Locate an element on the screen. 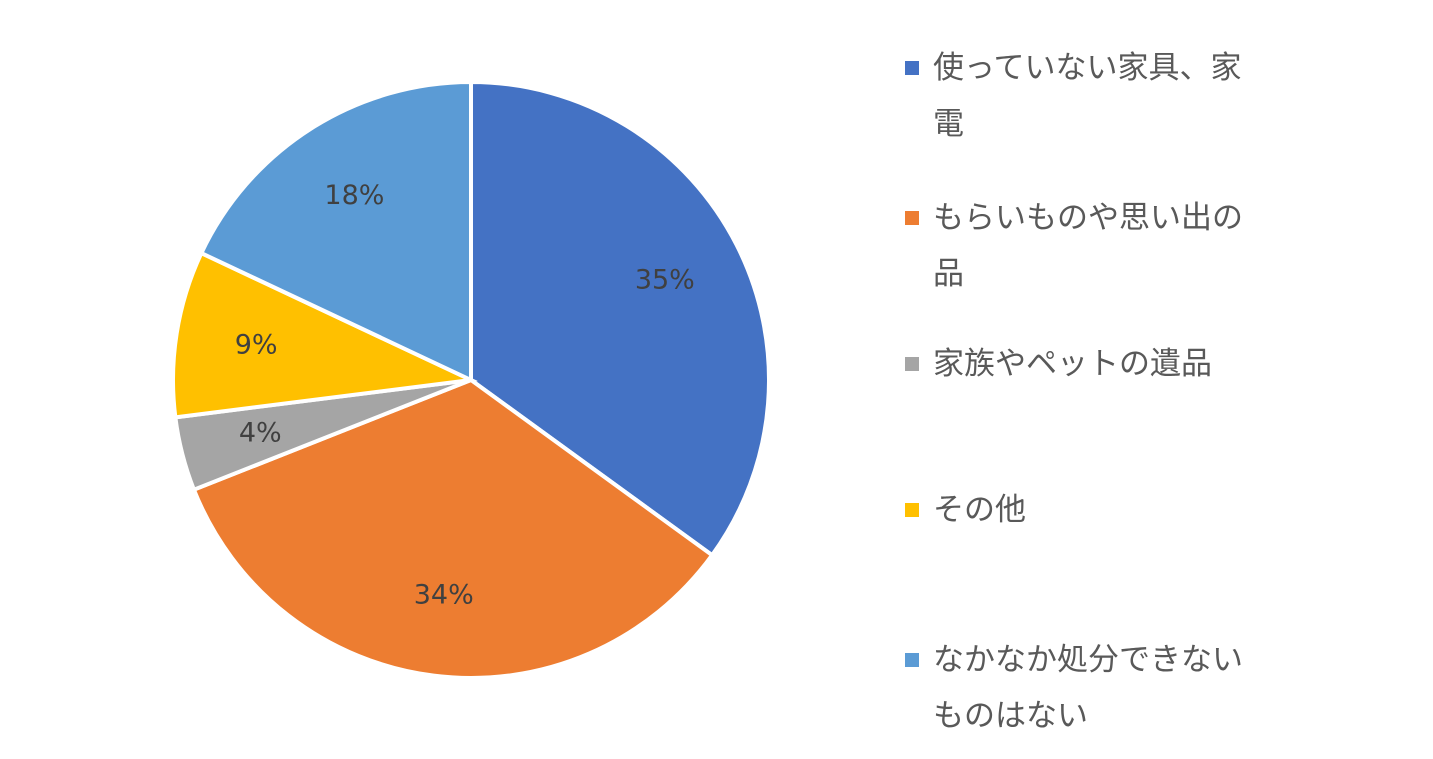  legend-item-0: 使っていない家具、家電 is located at coordinates (1085, 96).